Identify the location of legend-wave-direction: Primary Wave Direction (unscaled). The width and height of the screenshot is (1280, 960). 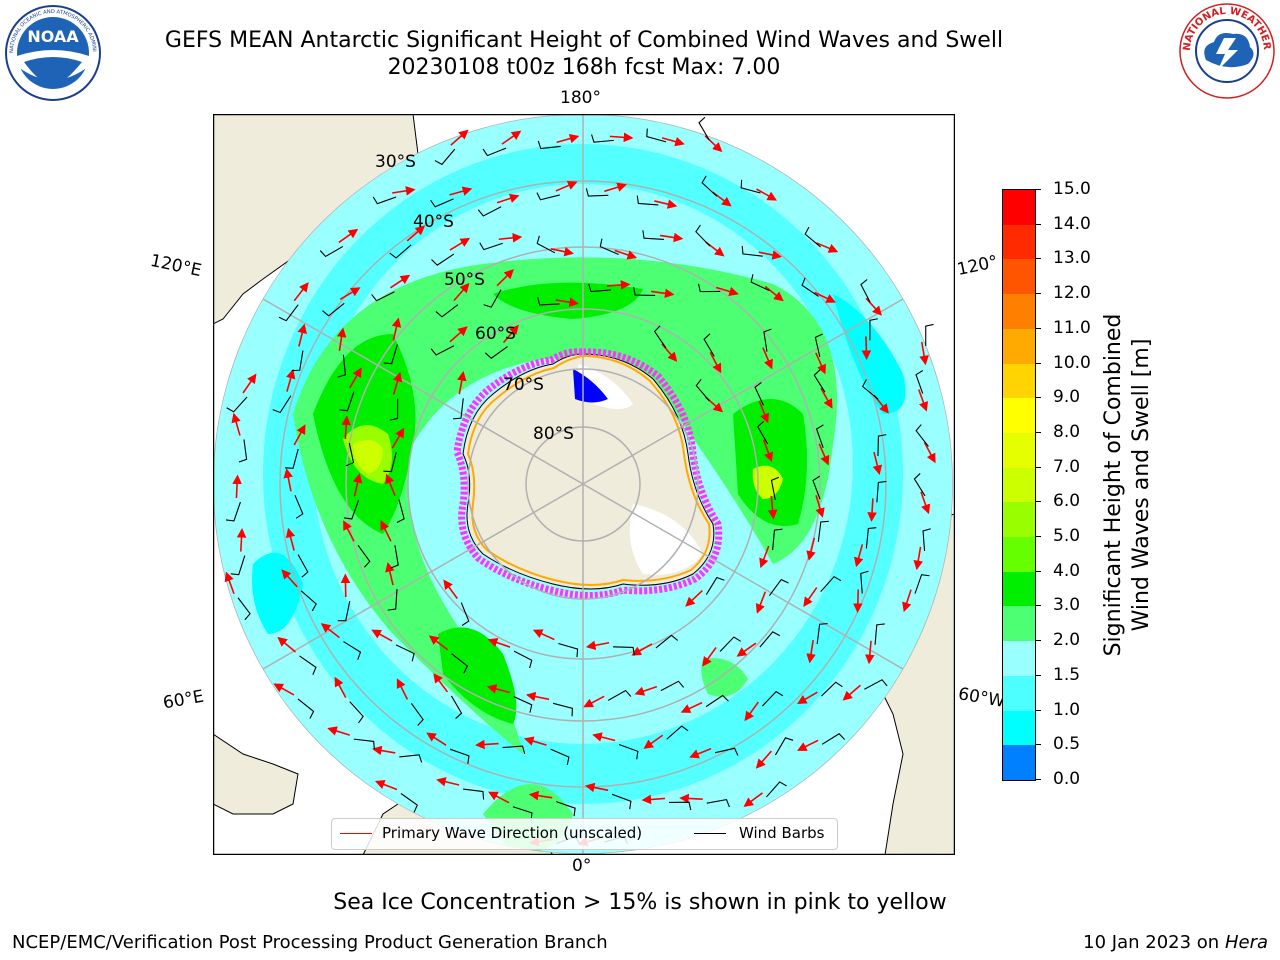
(512, 833).